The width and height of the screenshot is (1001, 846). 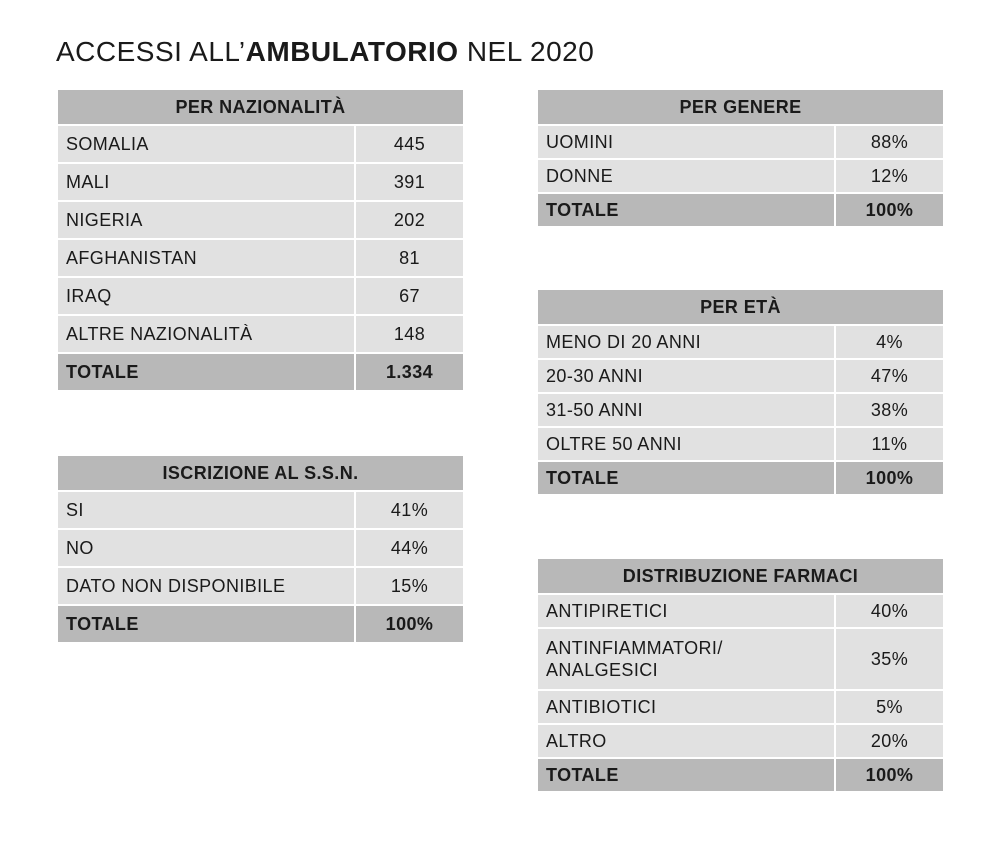 I want to click on row-value: 202, so click(x=409, y=220).